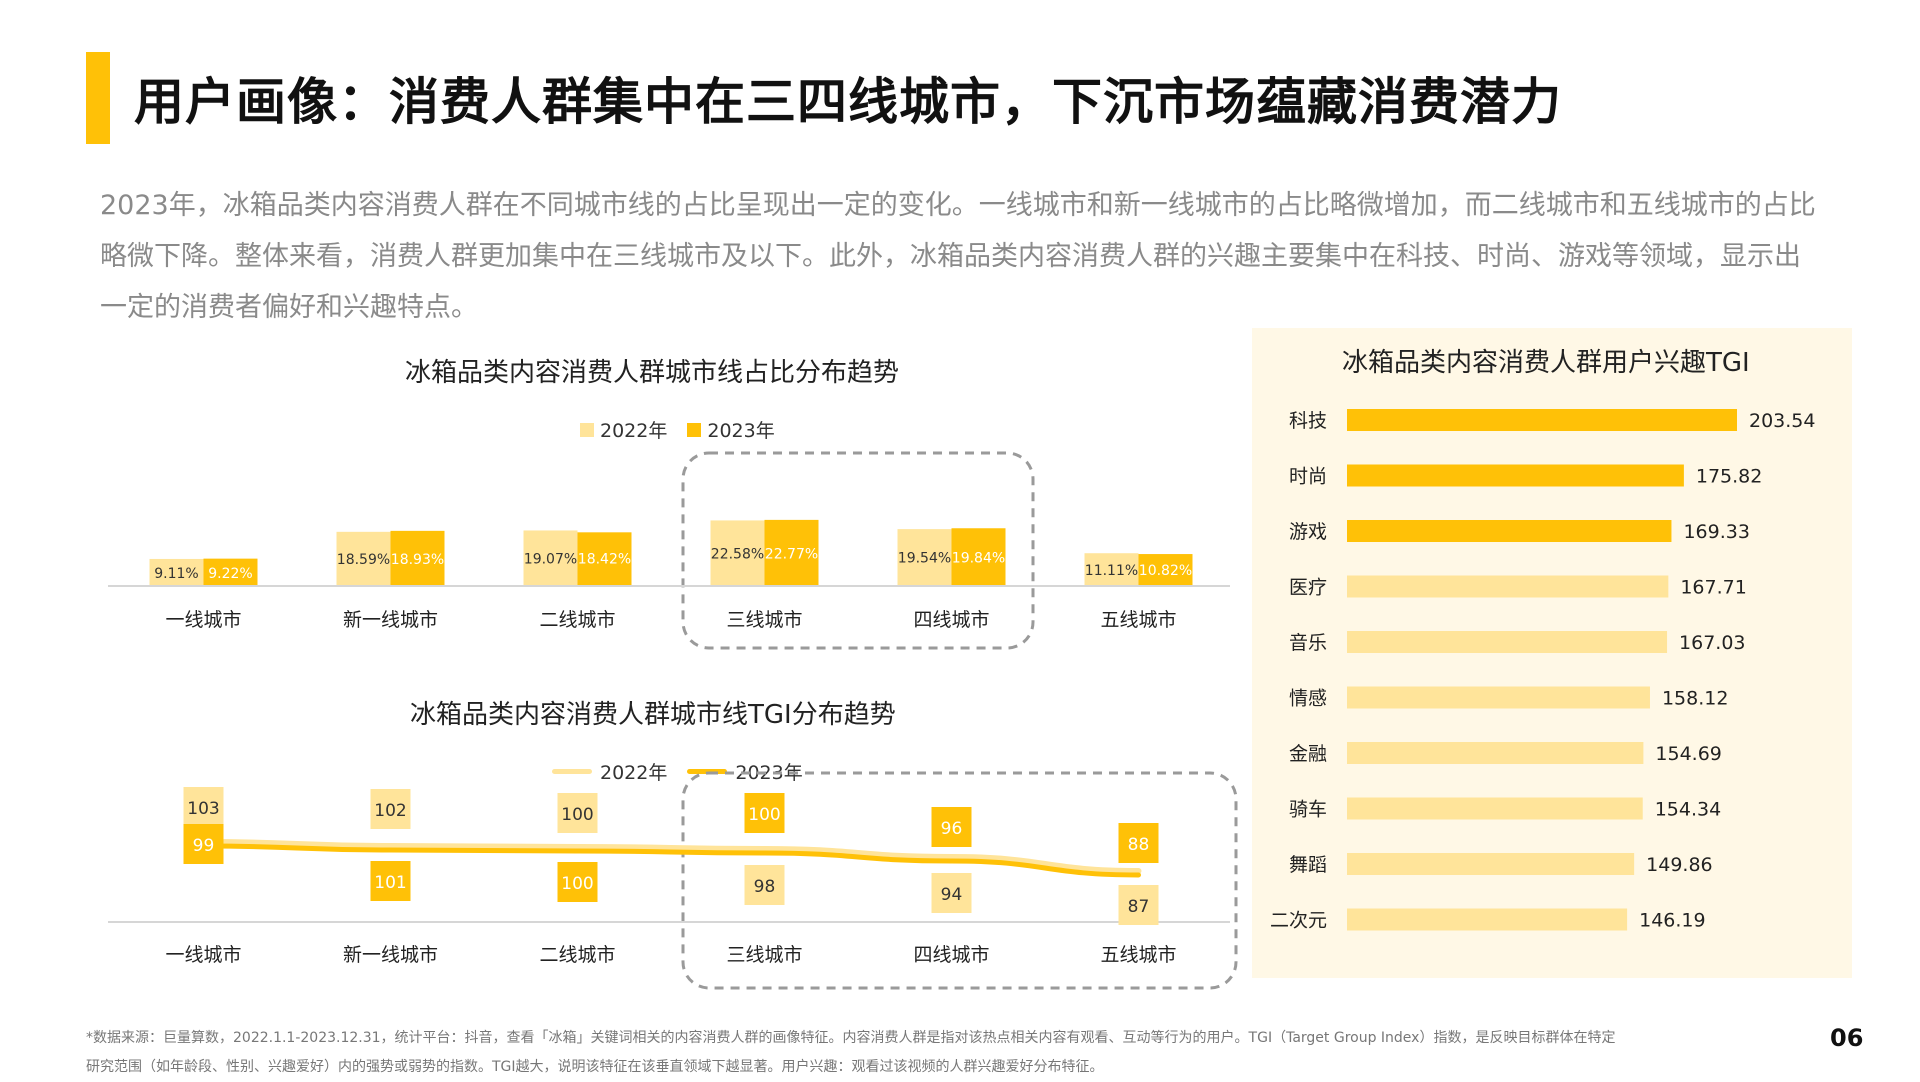 Image resolution: width=1920 pixels, height=1082 pixels. I want to click on tgi-2023-label: 88, so click(1139, 845).